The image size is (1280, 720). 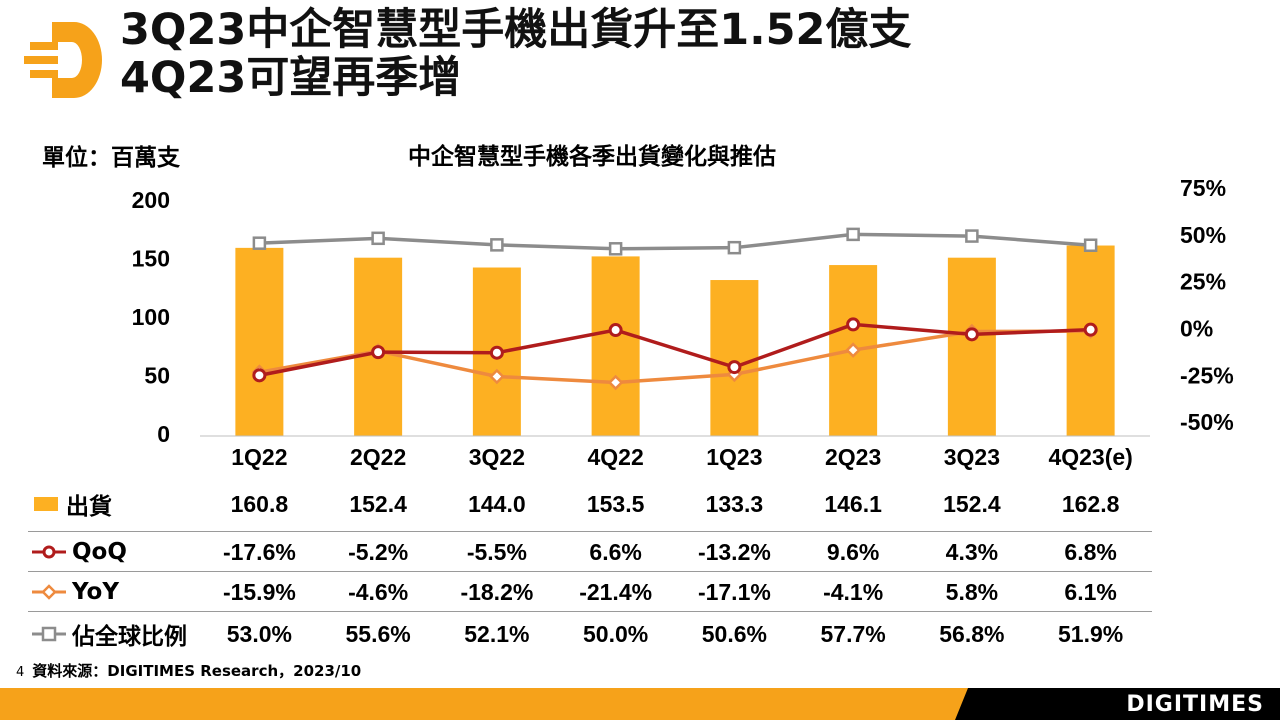 What do you see at coordinates (259, 551) in the screenshot?
I see `table-cell-qoq: -17.6%` at bounding box center [259, 551].